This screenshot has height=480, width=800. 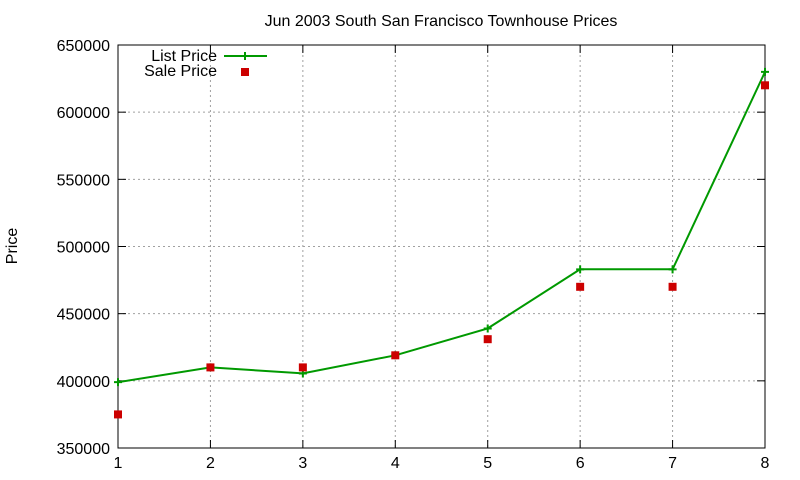 I want to click on x-tick-label: 5, so click(x=487, y=463).